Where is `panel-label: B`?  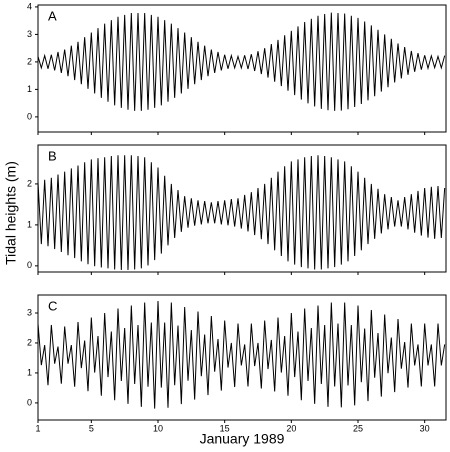
panel-label: B is located at coordinates (52, 155).